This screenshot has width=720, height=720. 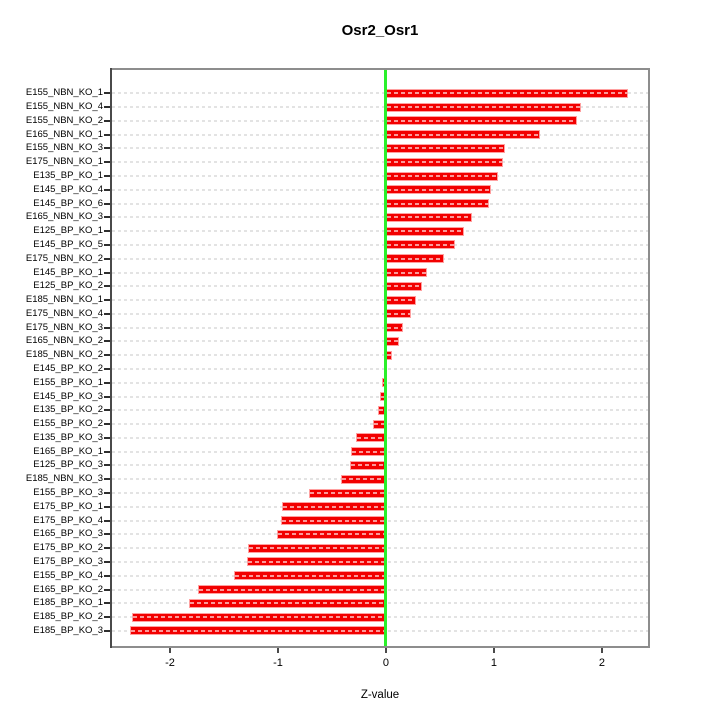 I want to click on x-axis-title: Z-value, so click(x=380, y=695).